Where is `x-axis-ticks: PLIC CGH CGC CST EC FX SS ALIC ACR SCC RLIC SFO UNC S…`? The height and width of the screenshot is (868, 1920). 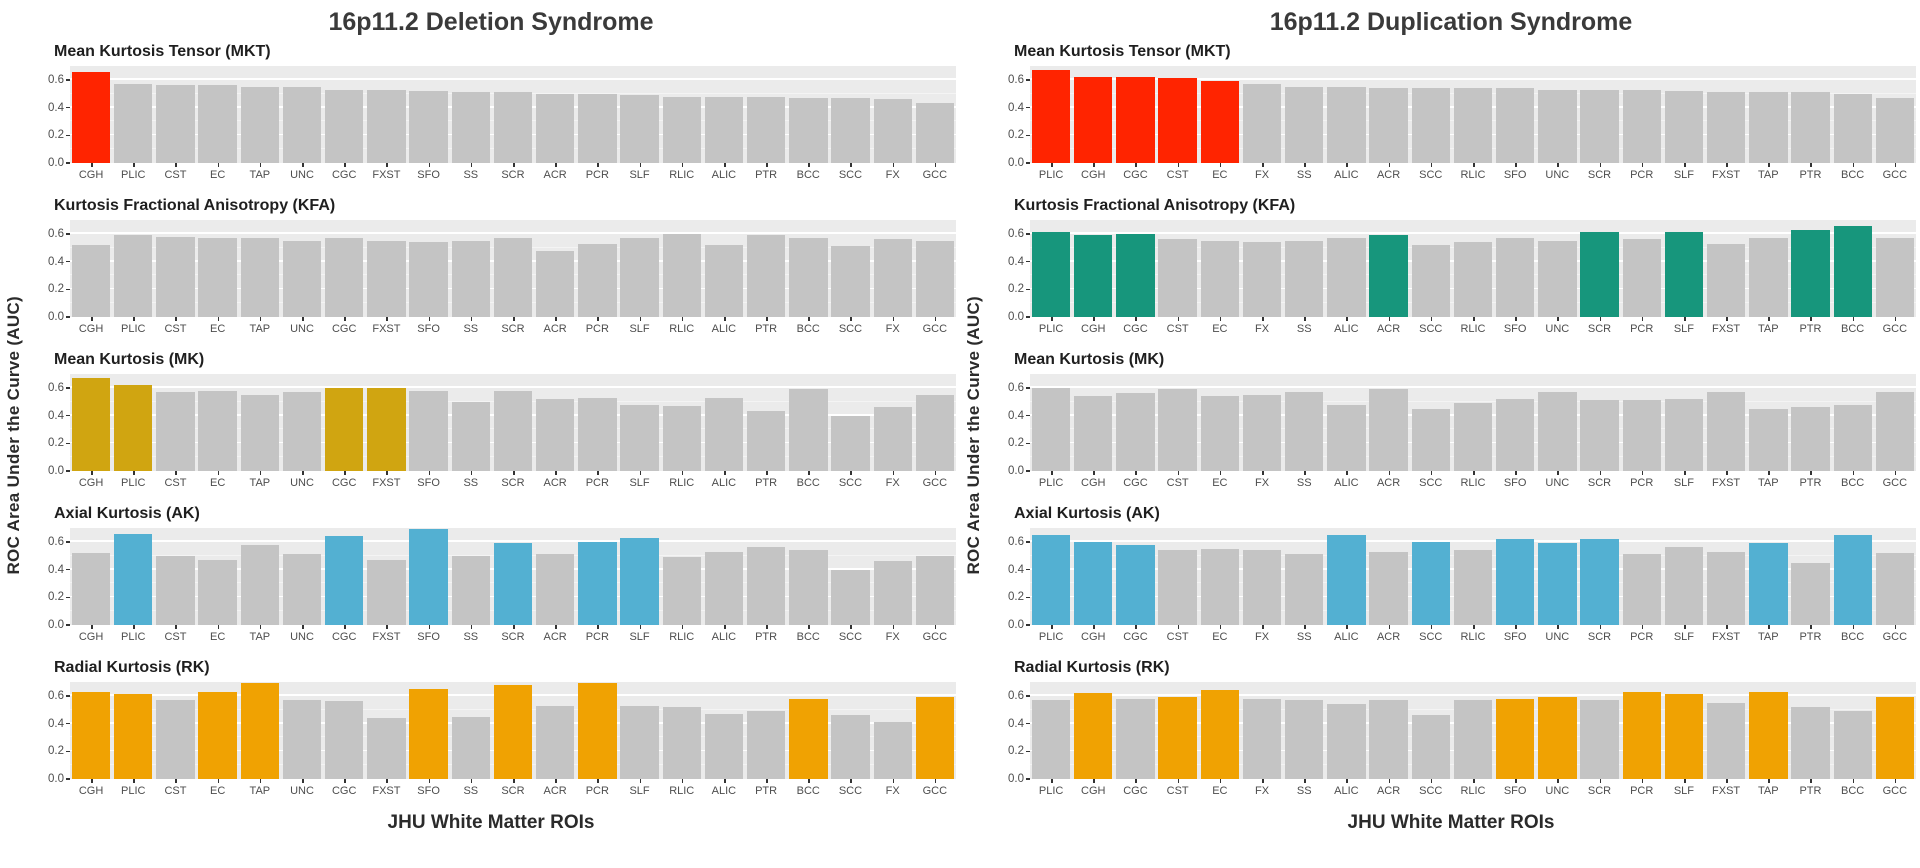
x-axis-ticks: PLIC CGH CGC CST EC FX SS ALIC ACR SCC RLIC SFO UNC S… is located at coordinates (1473, 791).